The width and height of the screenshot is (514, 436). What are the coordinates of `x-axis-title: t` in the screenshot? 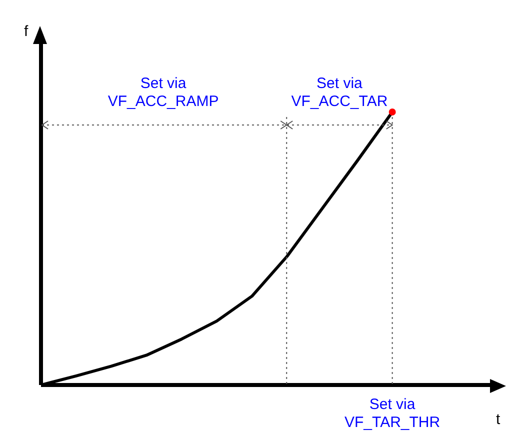 It's located at (498, 419).